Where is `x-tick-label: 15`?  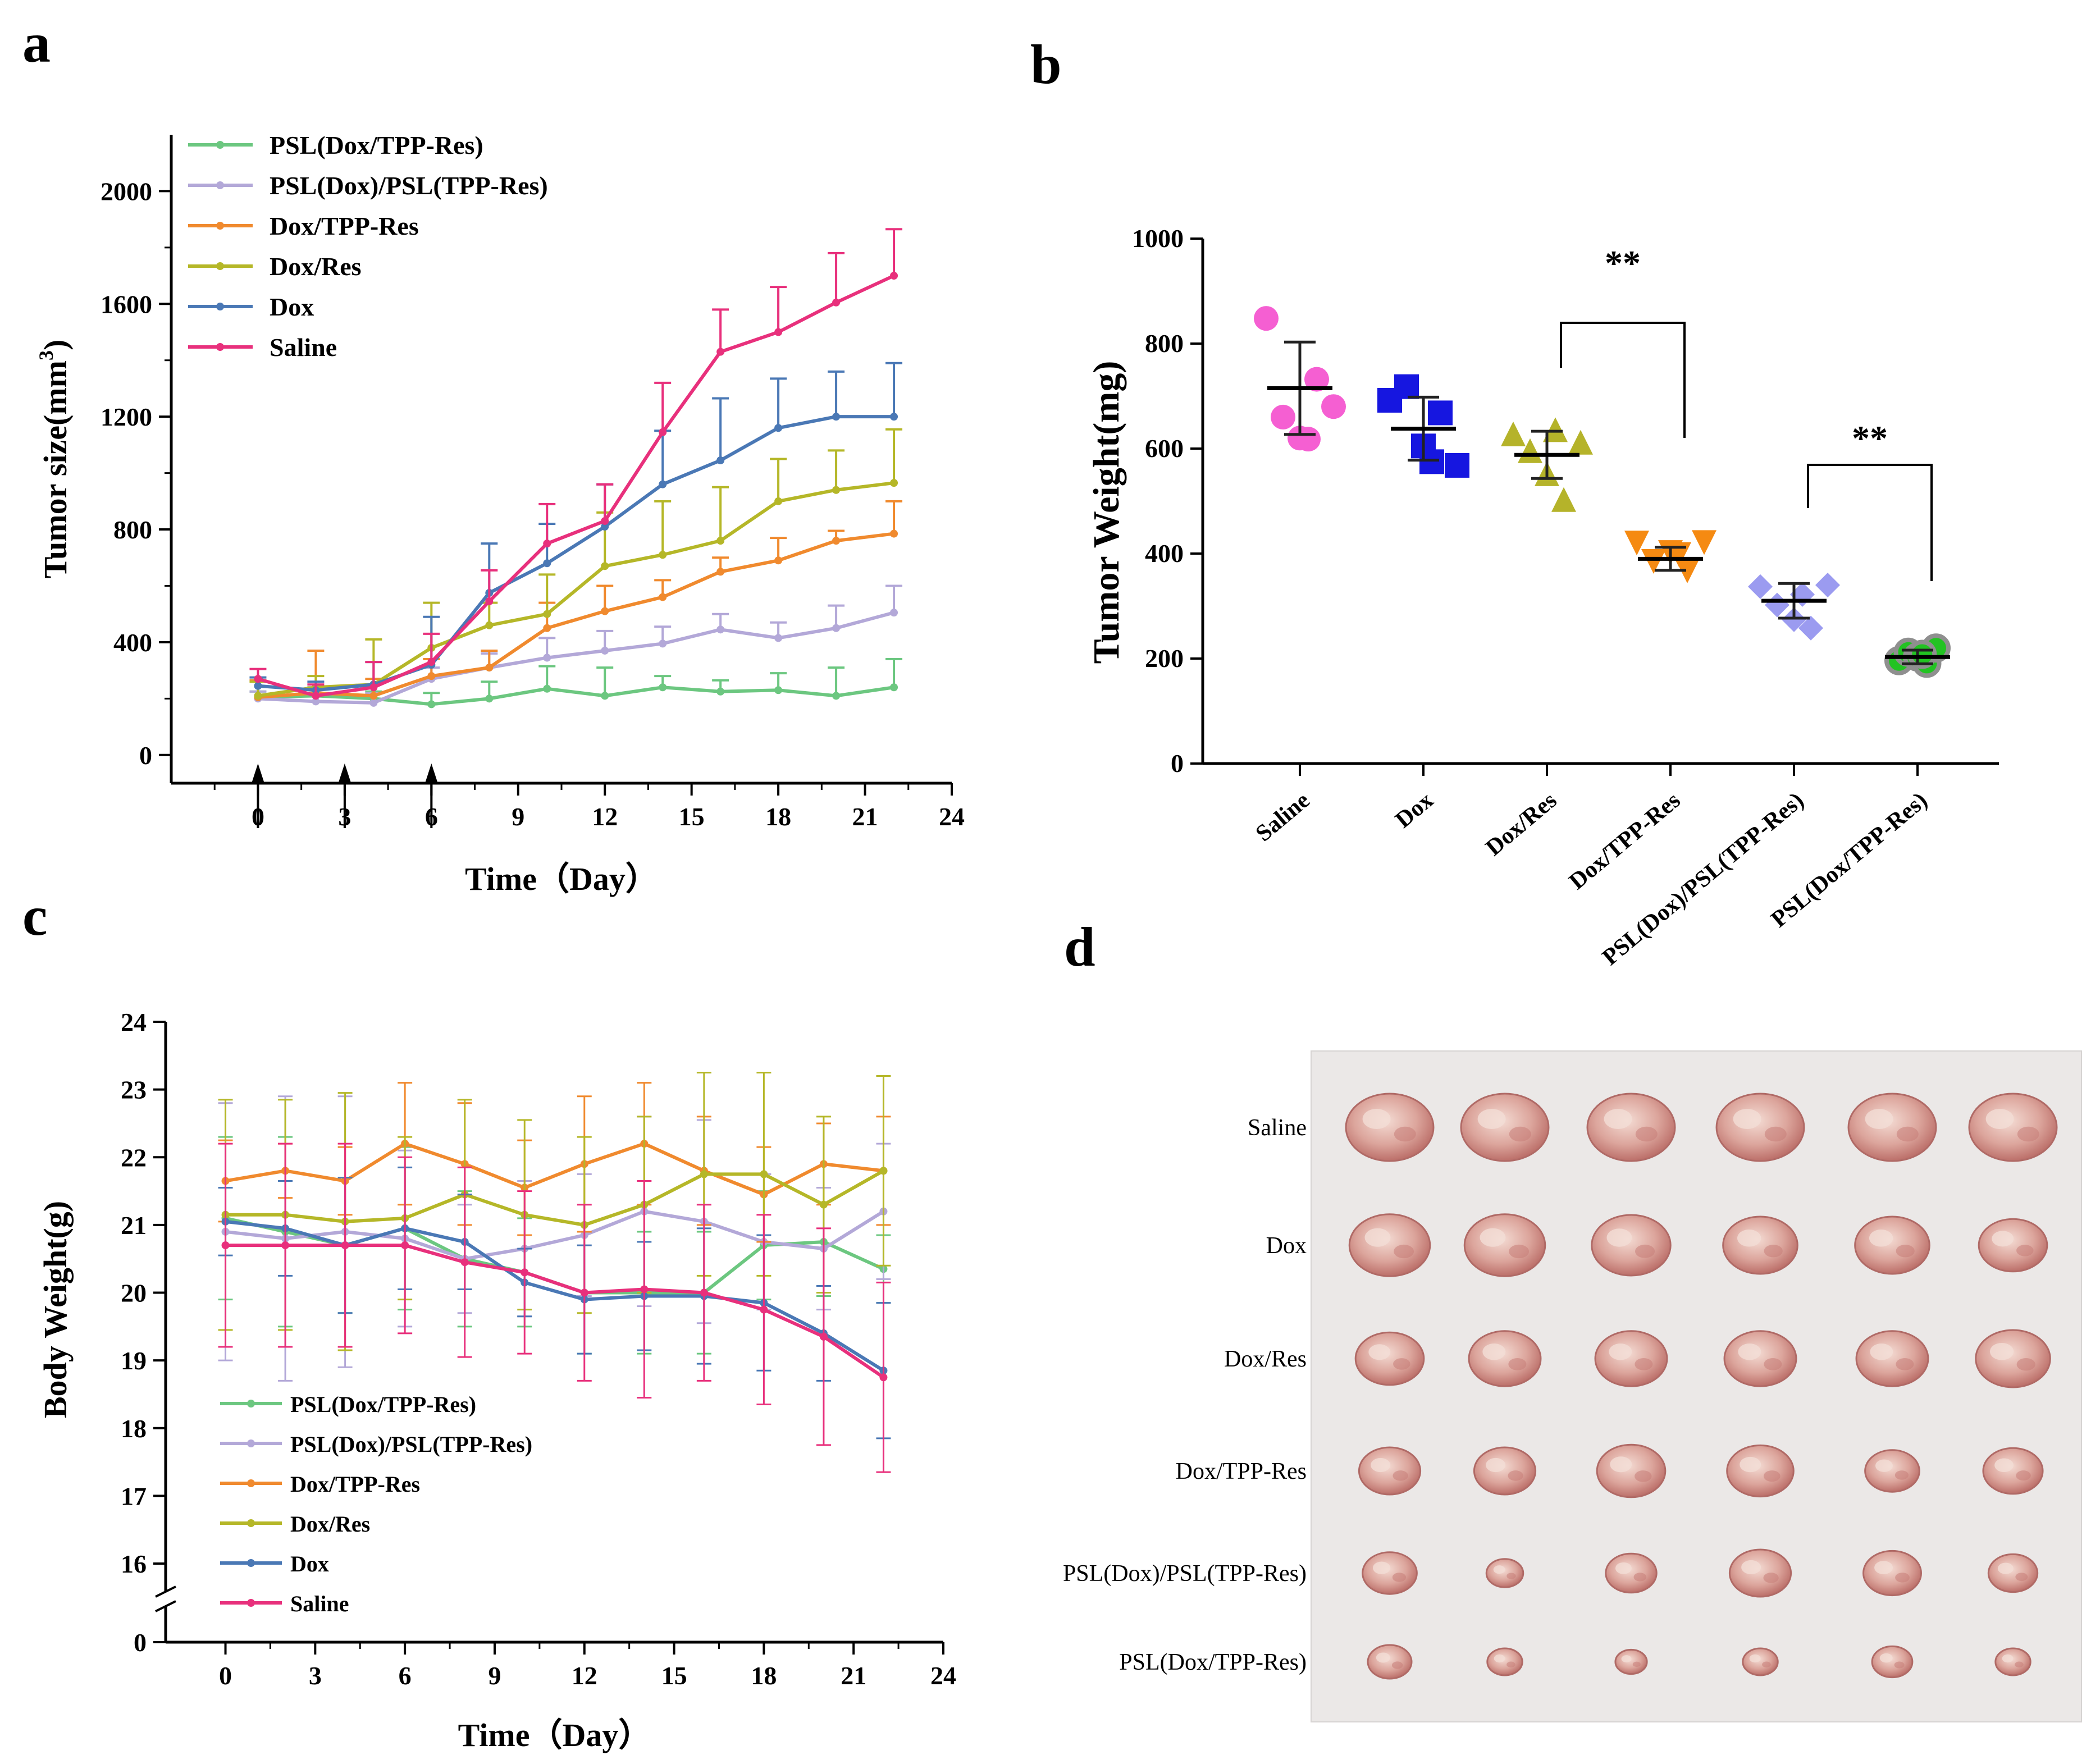
x-tick-label: 15 is located at coordinates (674, 1675).